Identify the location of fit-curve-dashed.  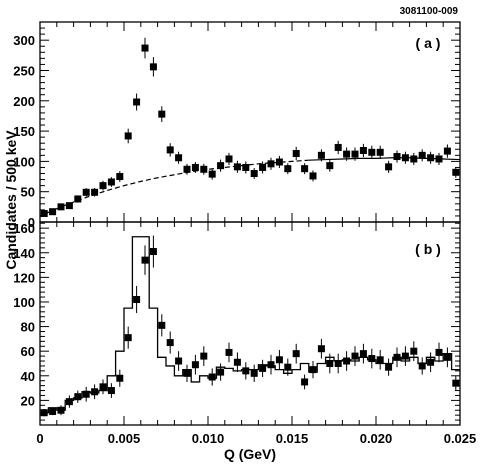
(174, 188).